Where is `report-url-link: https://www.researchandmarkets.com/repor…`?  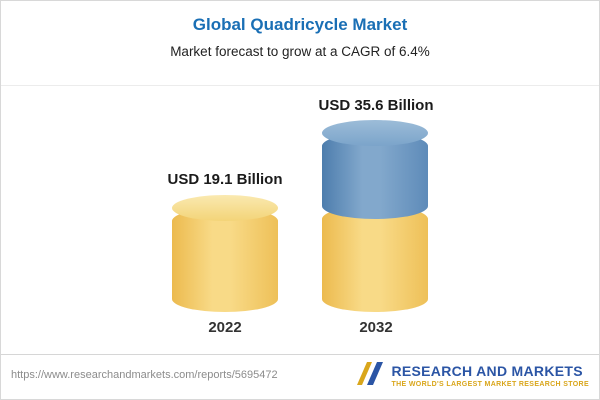 report-url-link: https://www.researchandmarkets.com/repor… is located at coordinates (144, 375).